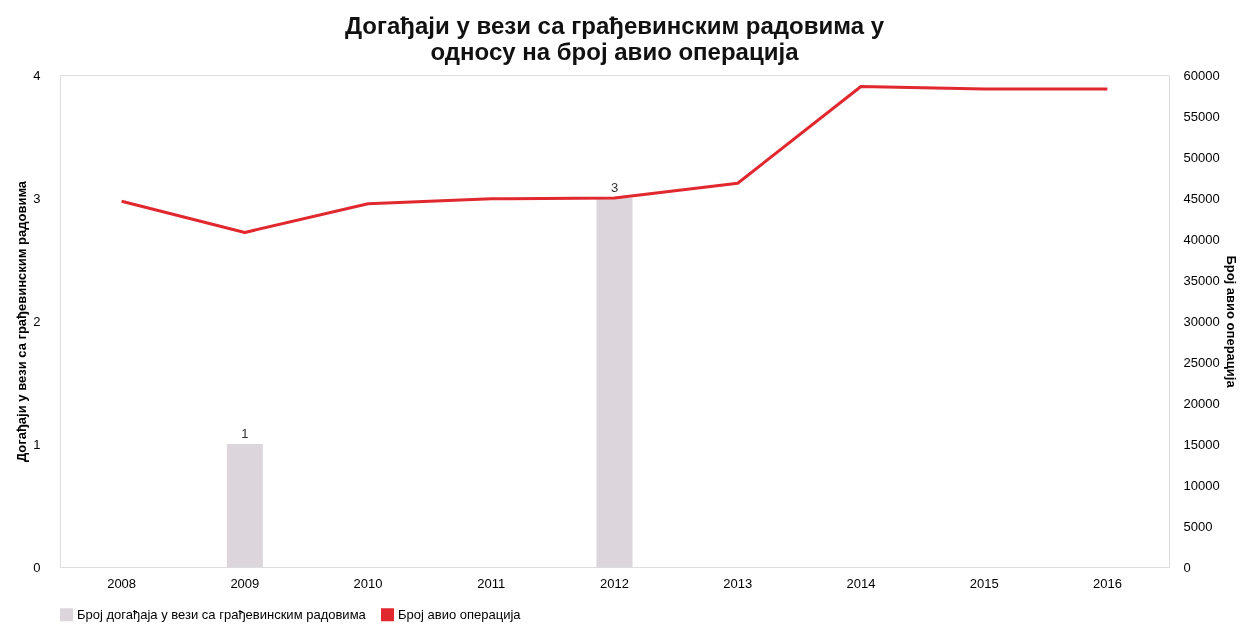 The width and height of the screenshot is (1252, 641). I want to click on y-tick-label: 3, so click(37, 198).